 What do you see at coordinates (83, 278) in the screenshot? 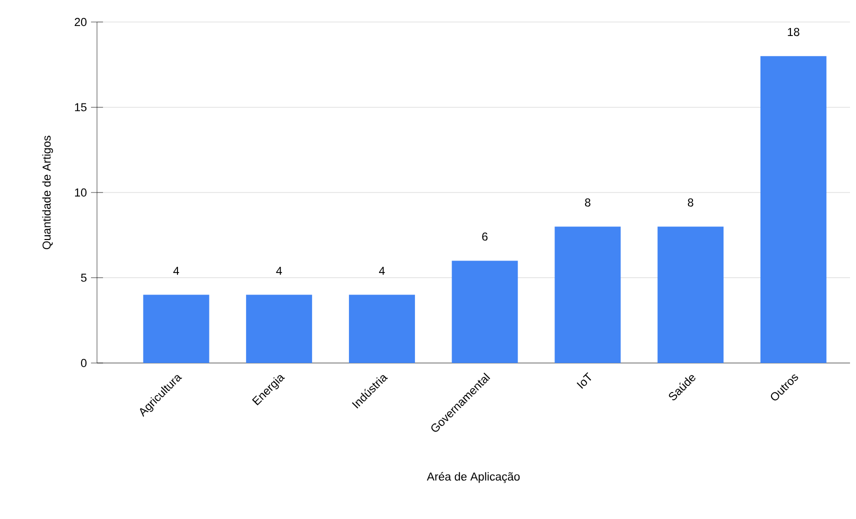
I see `y-tick-label: 5` at bounding box center [83, 278].